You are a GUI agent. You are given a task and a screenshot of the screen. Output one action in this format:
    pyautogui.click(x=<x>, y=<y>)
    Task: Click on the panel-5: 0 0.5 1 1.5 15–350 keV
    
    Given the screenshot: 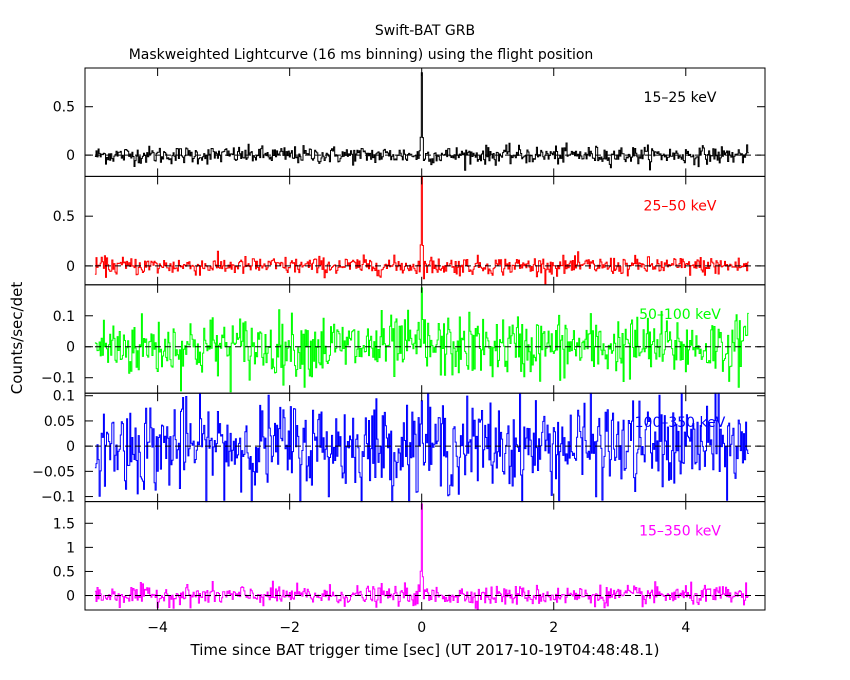 What is the action you would take?
    pyautogui.click(x=409, y=556)
    